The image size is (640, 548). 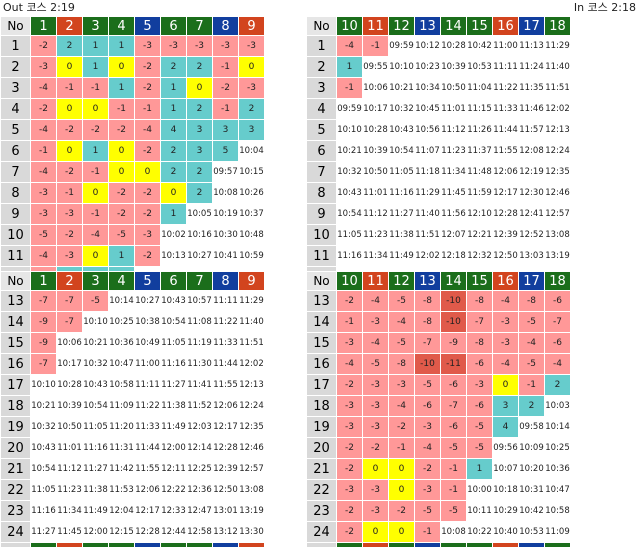 What do you see at coordinates (43, 322) in the screenshot?
I see `score-cell: -9` at bounding box center [43, 322].